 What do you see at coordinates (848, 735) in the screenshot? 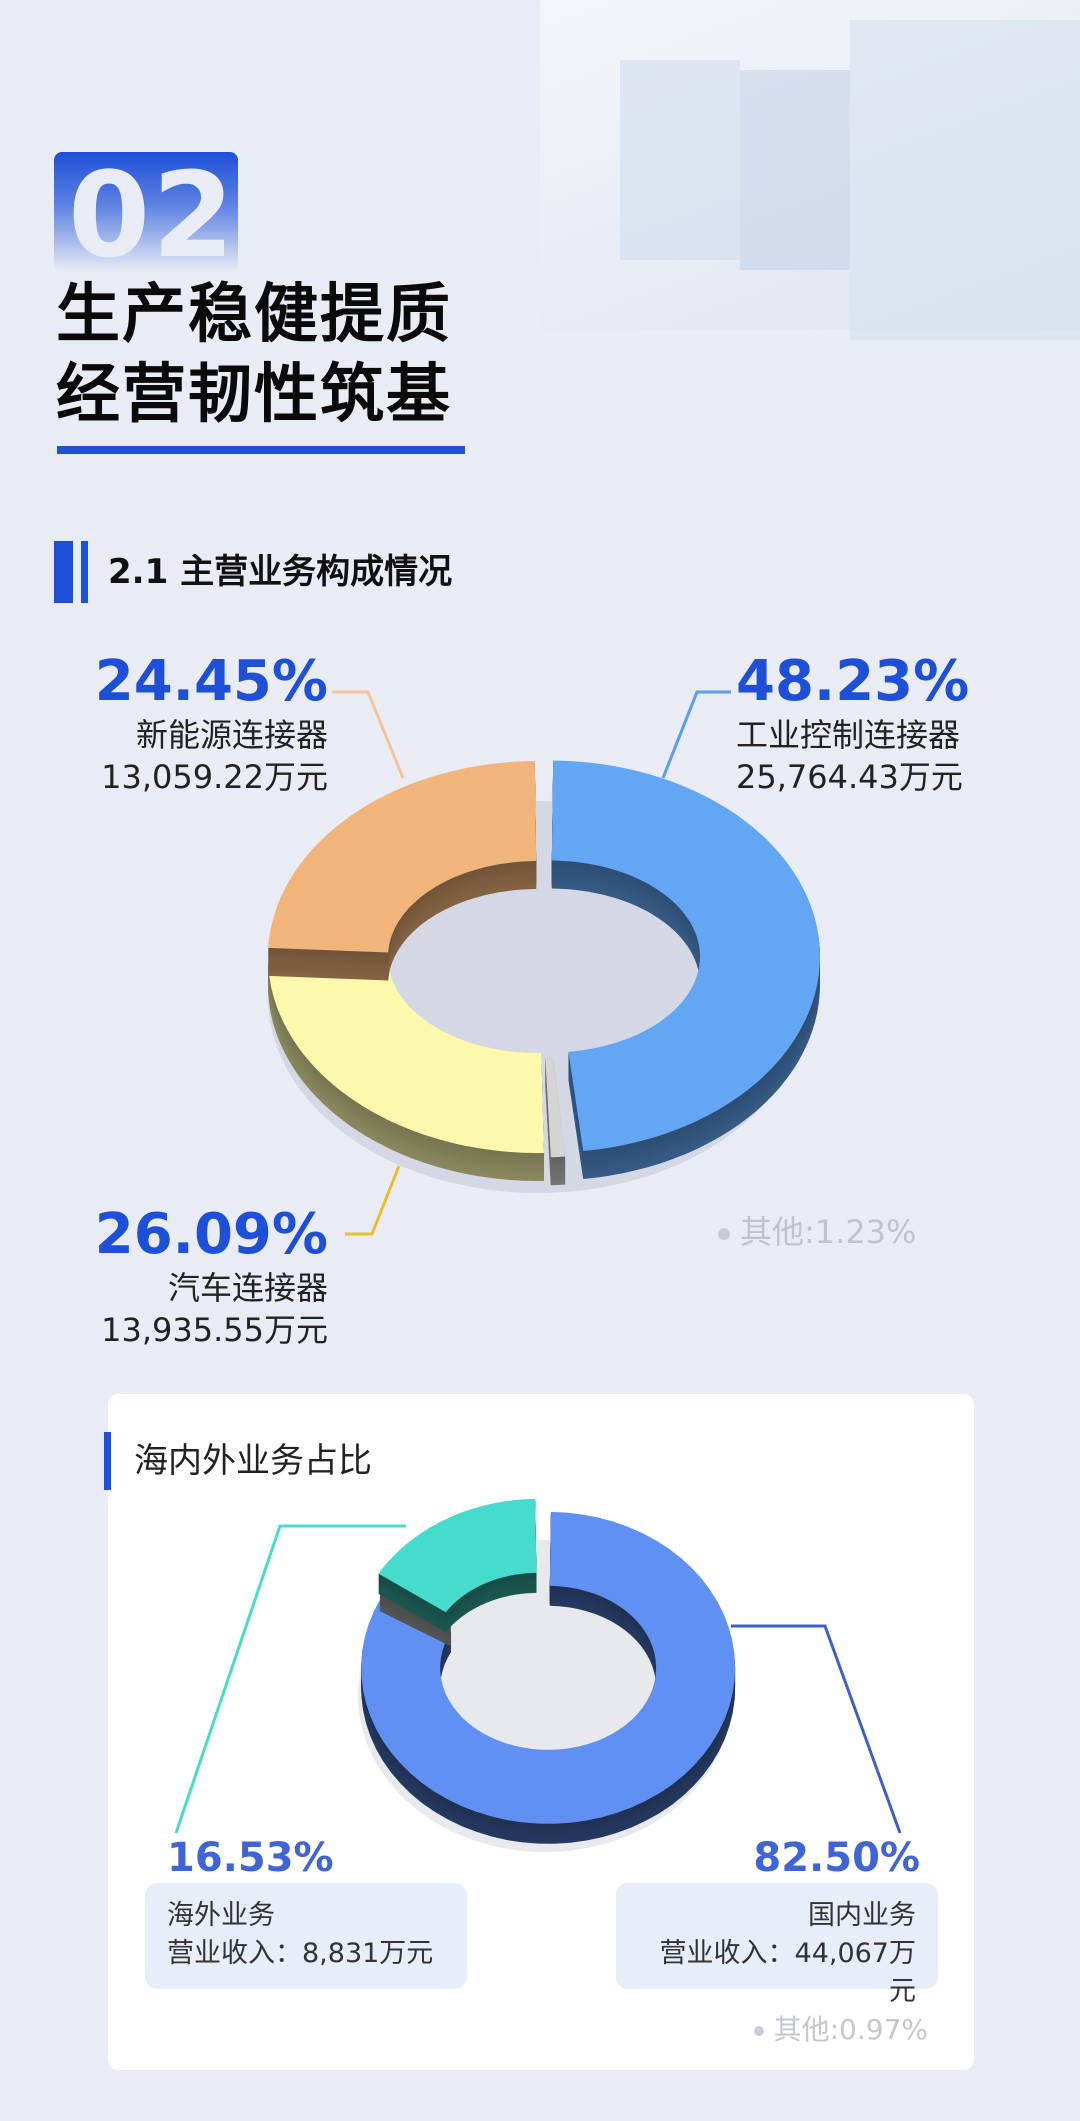
I see `slice-name: 工业控制连接器` at bounding box center [848, 735].